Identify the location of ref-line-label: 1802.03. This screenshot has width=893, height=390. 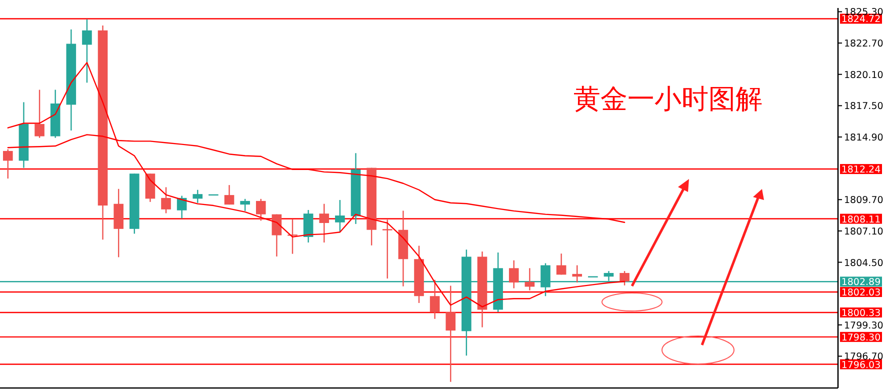
(861, 293).